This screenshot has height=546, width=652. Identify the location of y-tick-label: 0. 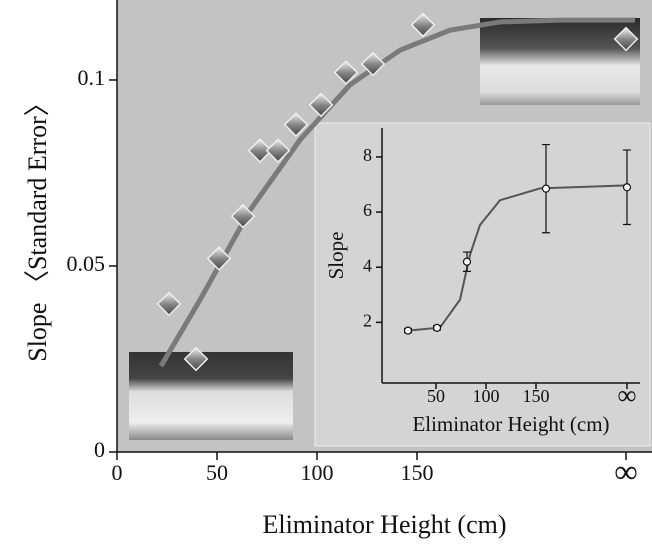
(99, 449).